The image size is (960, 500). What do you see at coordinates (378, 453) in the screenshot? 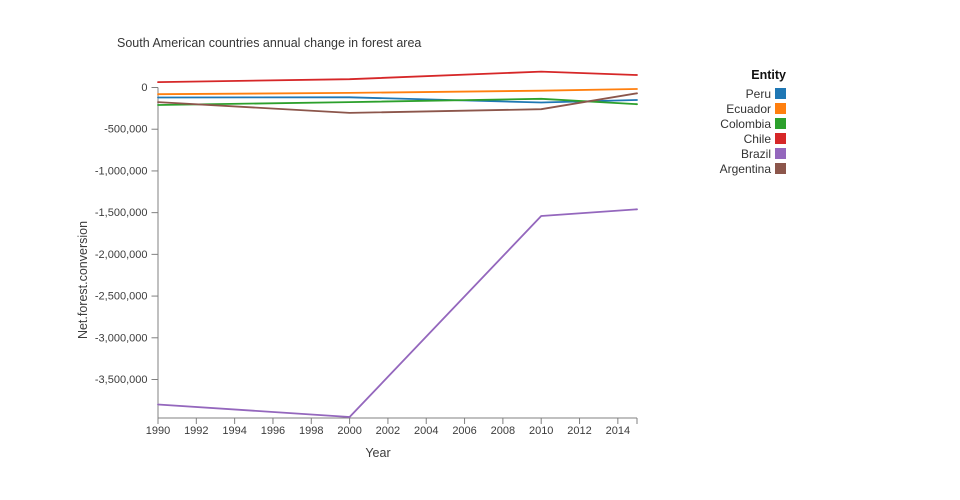
I see `x-axis-title: Year` at bounding box center [378, 453].